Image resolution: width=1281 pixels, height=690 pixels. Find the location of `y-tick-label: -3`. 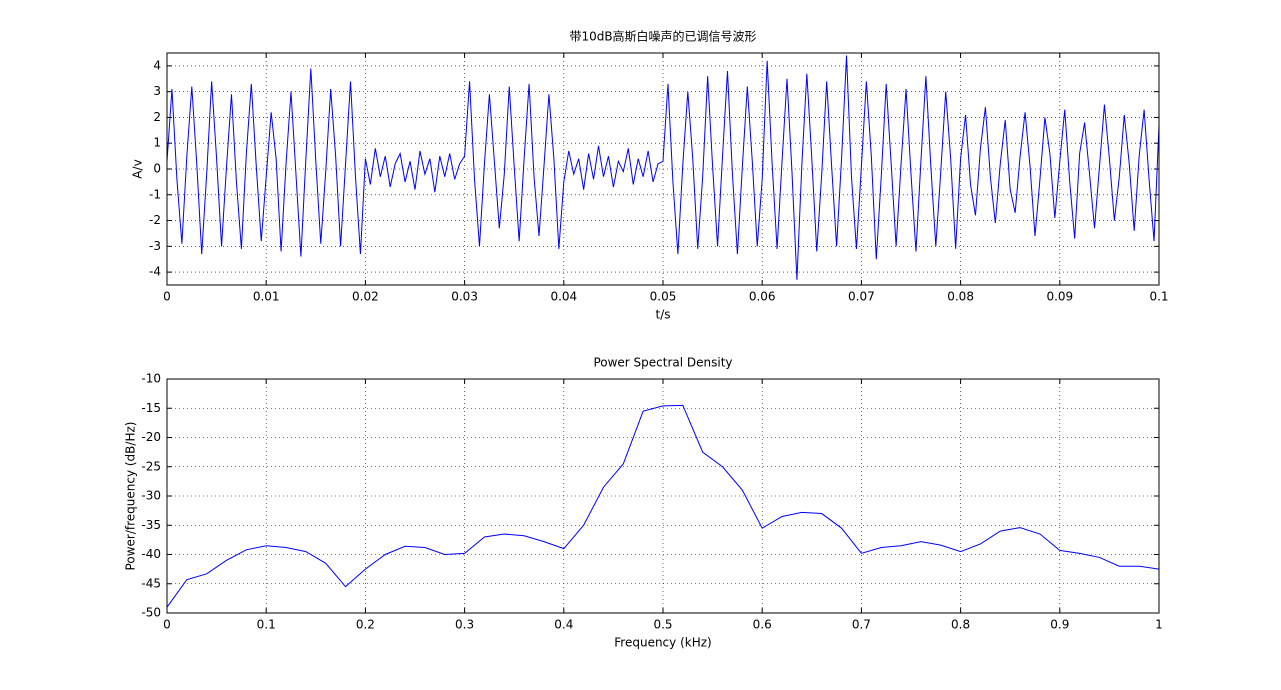

y-tick-label: -3 is located at coordinates (155, 246).